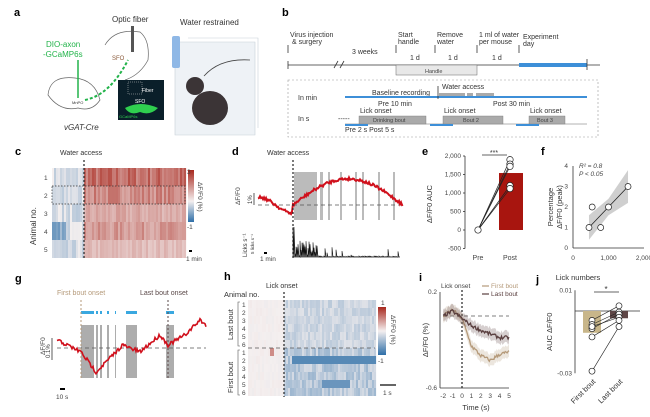 The height and width of the screenshot is (417, 650). Describe the element at coordinates (106, 80) in the screenshot. I see `axon-projection` at that location.